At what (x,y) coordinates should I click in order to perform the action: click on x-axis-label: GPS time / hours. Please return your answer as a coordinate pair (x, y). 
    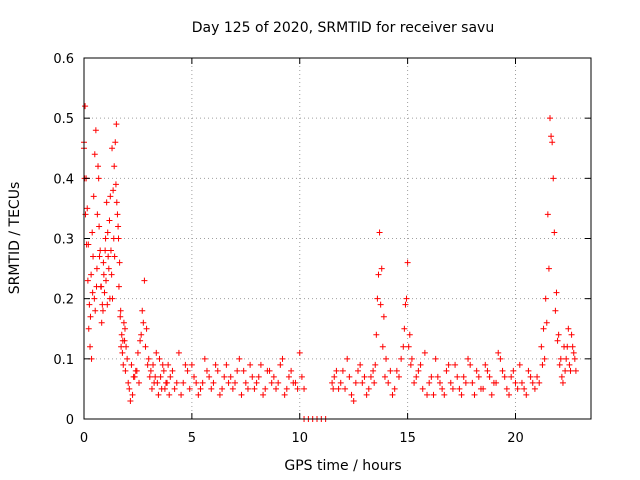
    Looking at the image, I should click on (342, 466).